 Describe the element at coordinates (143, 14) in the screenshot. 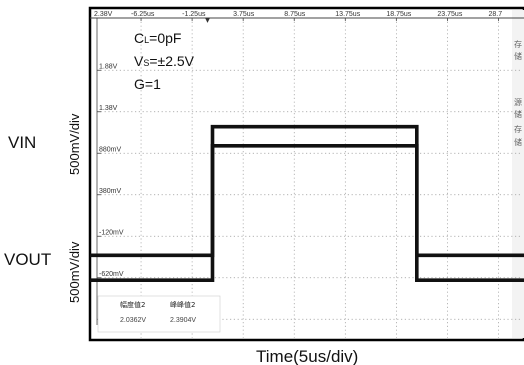

I see `time-tick-label: -6.25us` at that location.